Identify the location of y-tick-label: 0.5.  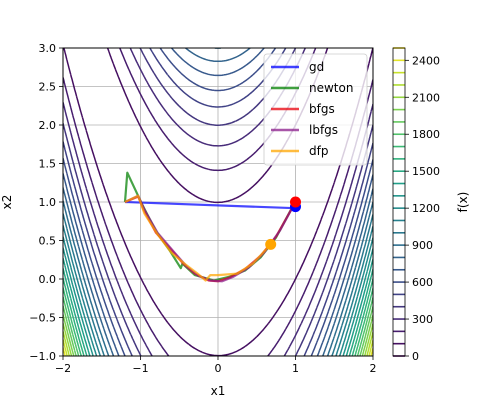
(48, 241).